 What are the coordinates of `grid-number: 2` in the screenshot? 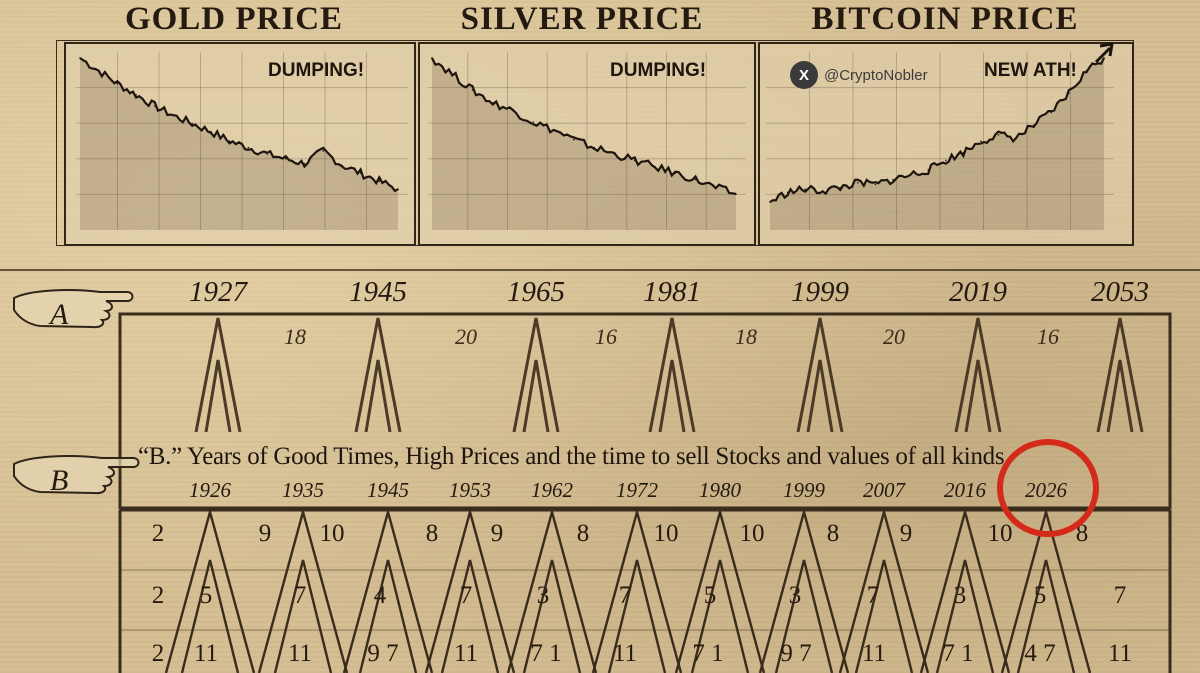 It's located at (158, 595).